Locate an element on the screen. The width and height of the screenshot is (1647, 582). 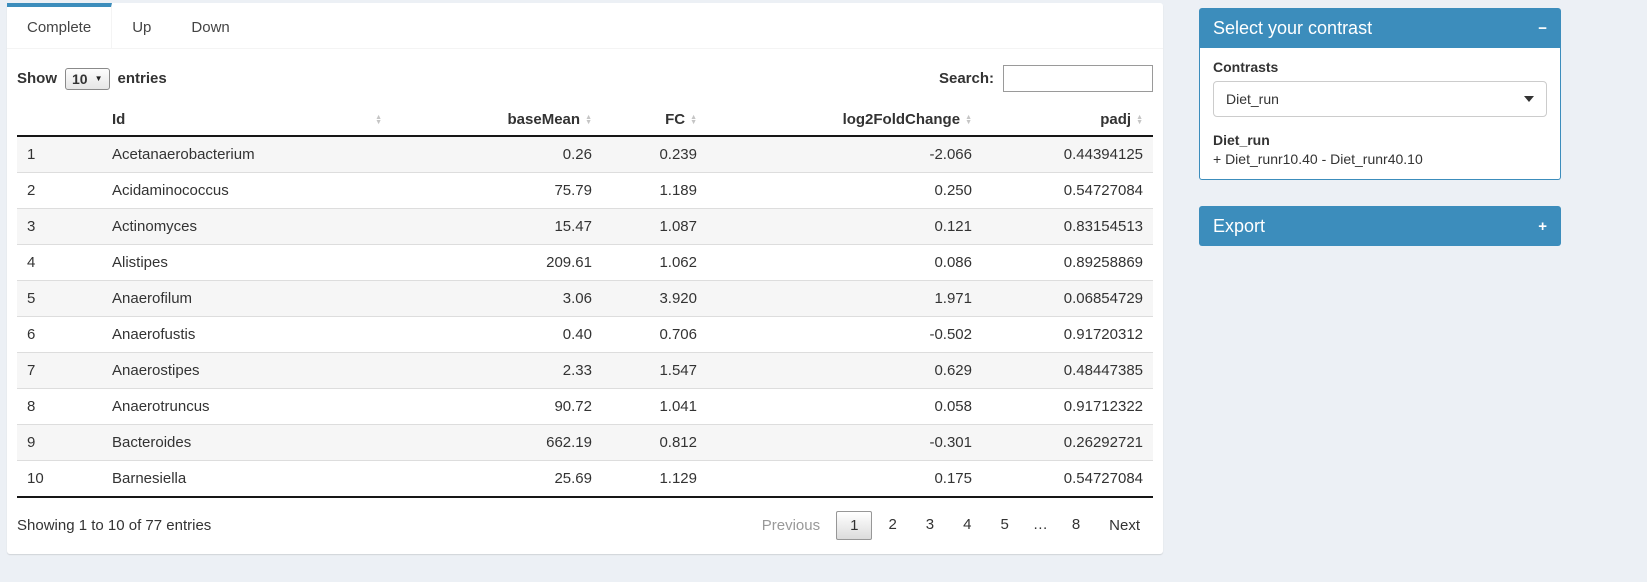
column-label: FC is located at coordinates (675, 119).